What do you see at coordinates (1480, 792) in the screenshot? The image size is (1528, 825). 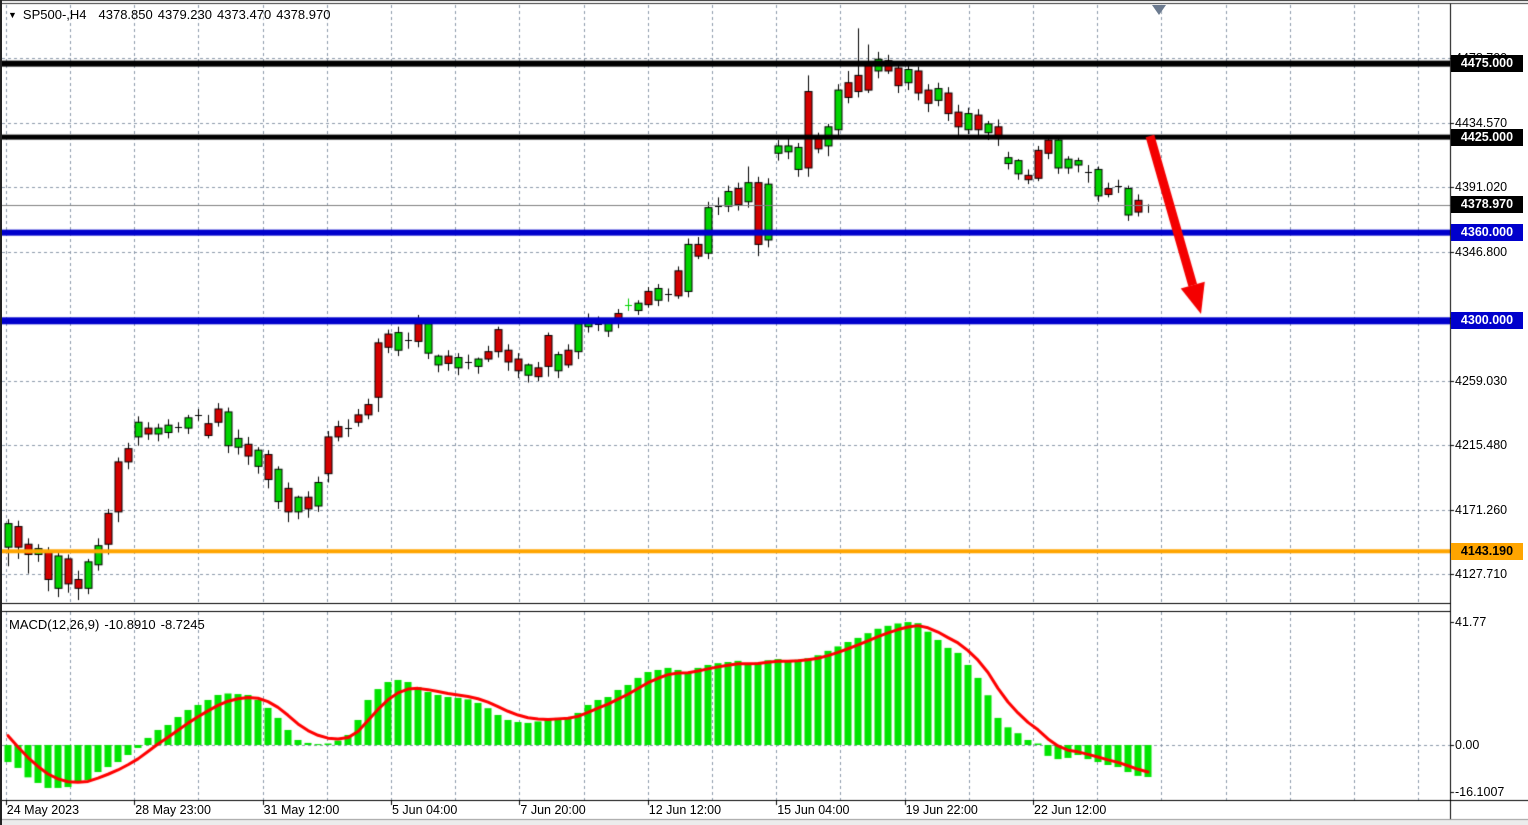 I see `indicator-axis-tick: -16.1007` at bounding box center [1480, 792].